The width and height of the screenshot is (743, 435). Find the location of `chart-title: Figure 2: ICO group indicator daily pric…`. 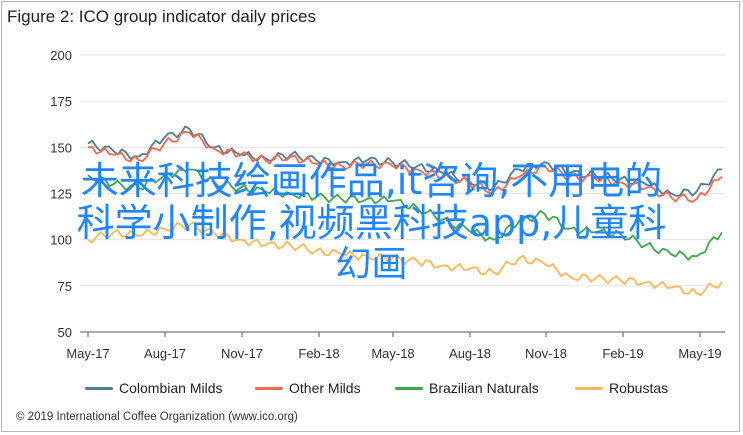

chart-title: Figure 2: ICO group indicator daily pric… is located at coordinates (161, 16).